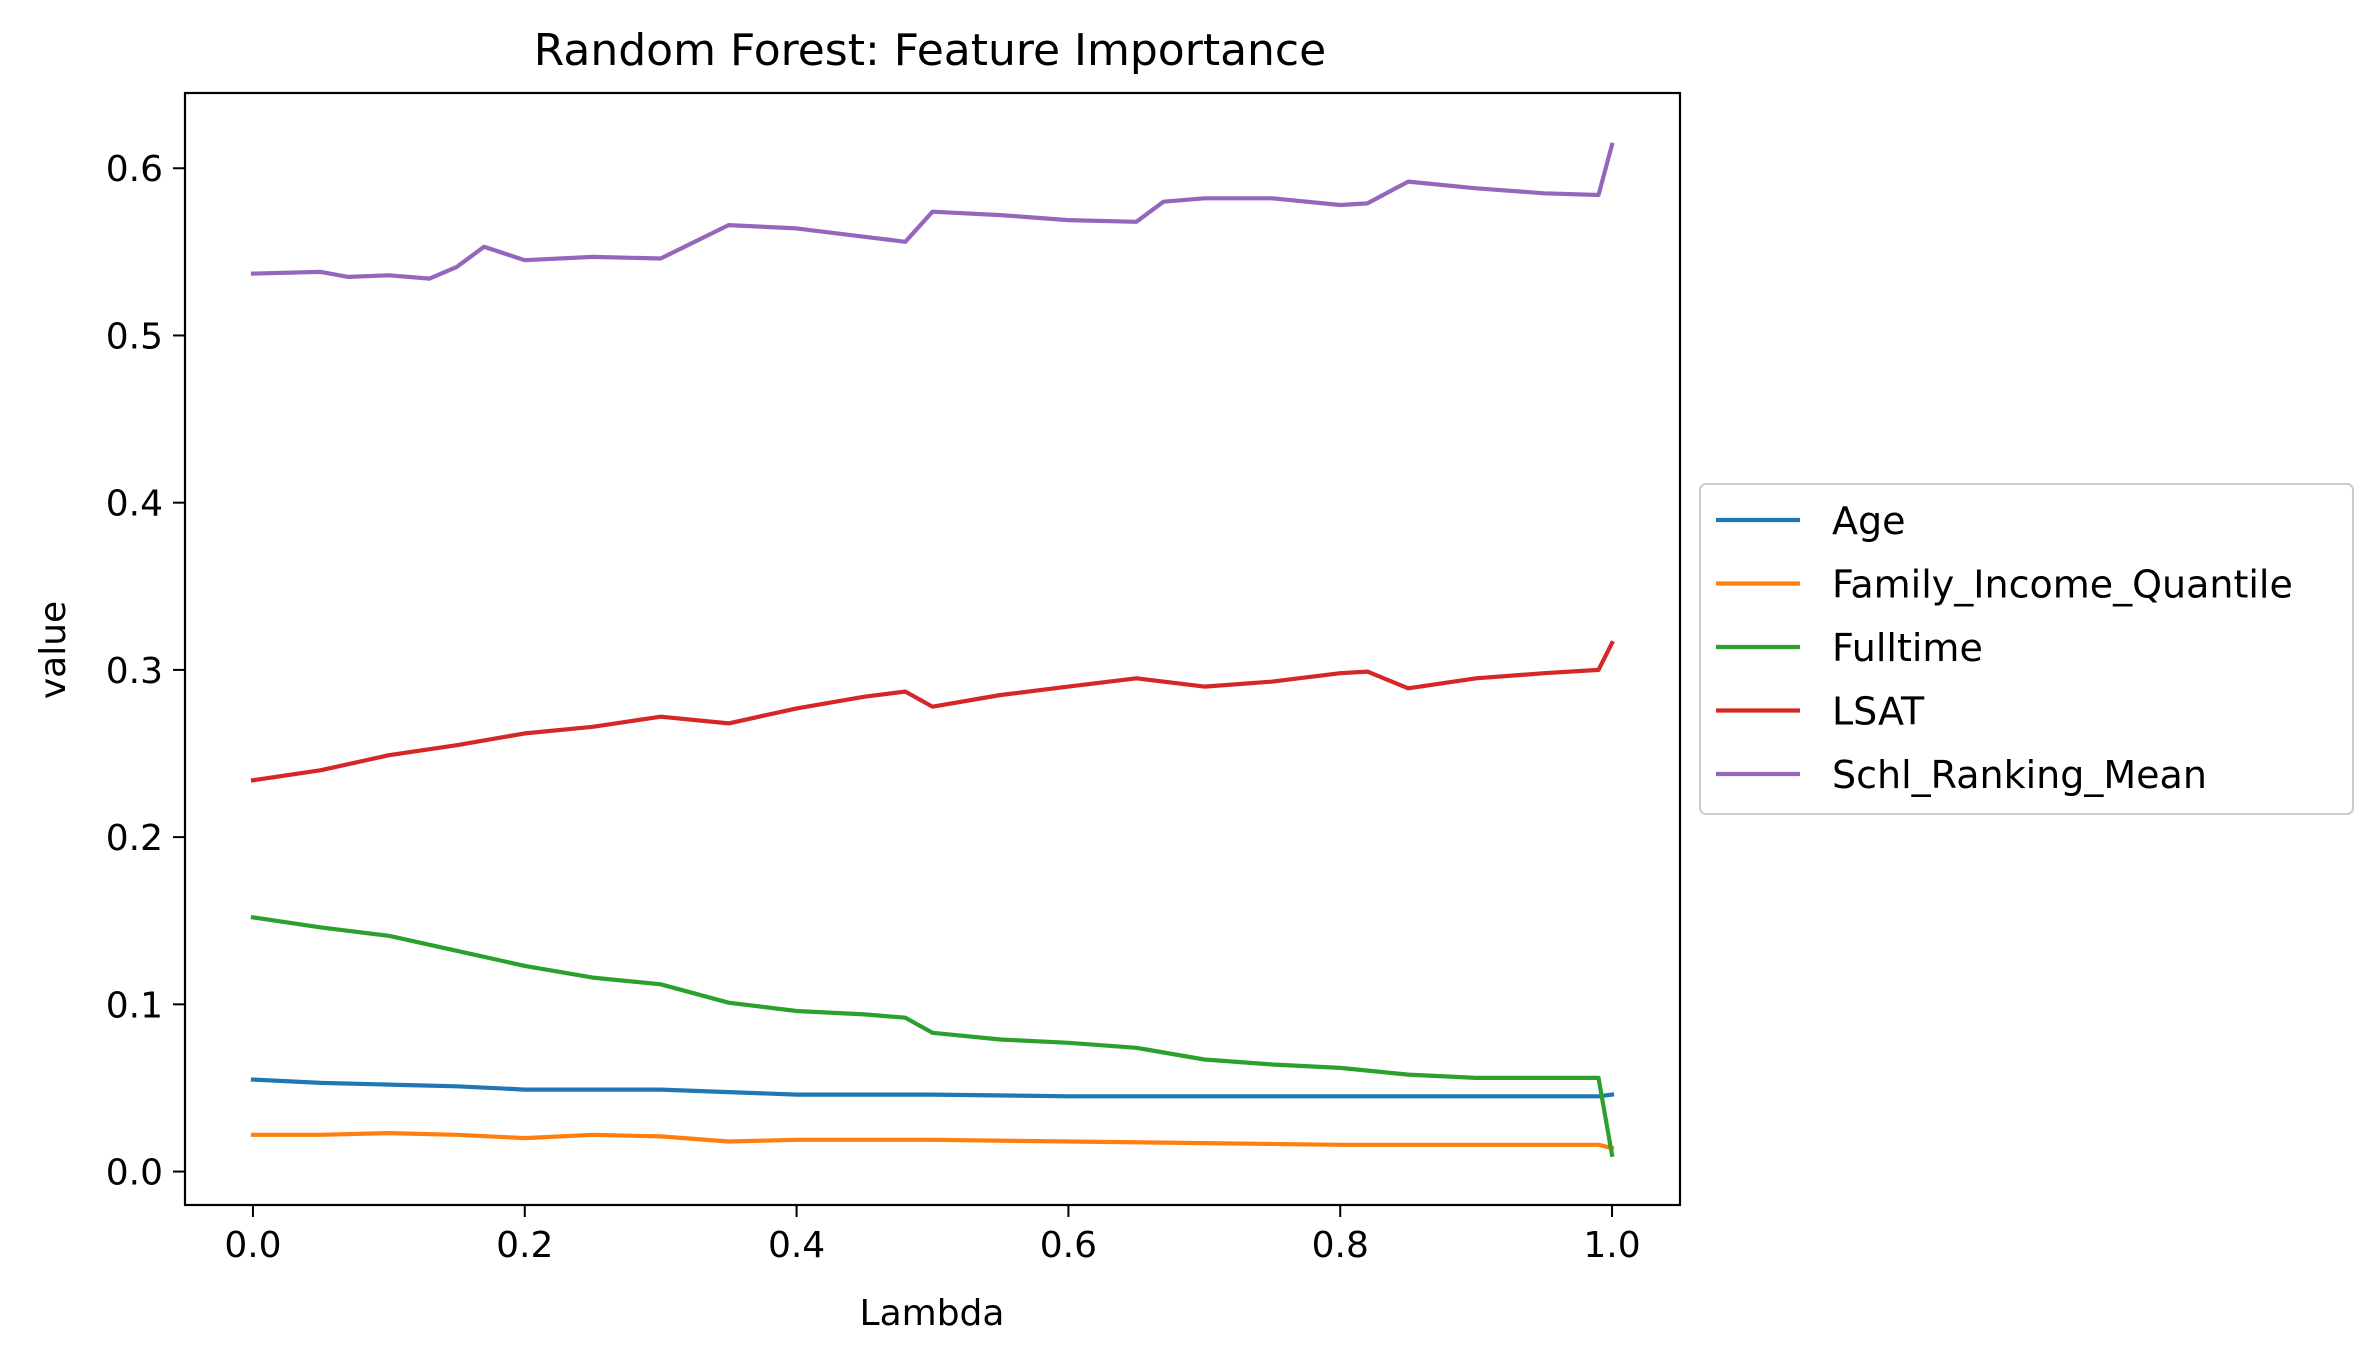 The height and width of the screenshot is (1361, 2377). What do you see at coordinates (1907, 648) in the screenshot?
I see `legend-label-fulltime: Fulltime` at bounding box center [1907, 648].